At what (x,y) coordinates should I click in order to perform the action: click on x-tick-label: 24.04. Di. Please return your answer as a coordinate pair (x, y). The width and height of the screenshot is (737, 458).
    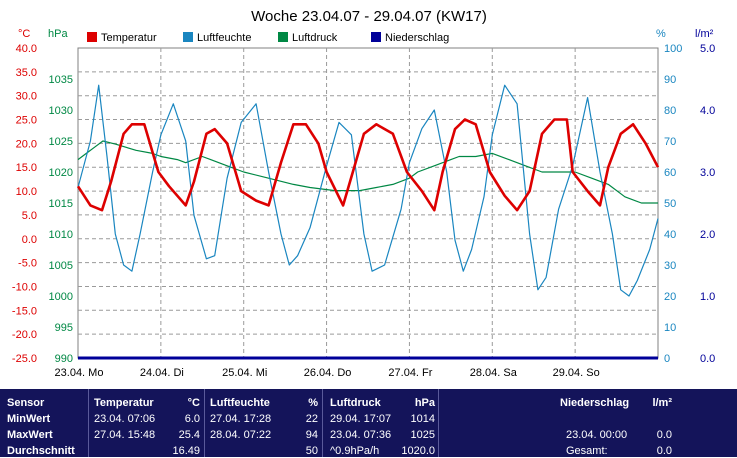
    Looking at the image, I should click on (162, 373).